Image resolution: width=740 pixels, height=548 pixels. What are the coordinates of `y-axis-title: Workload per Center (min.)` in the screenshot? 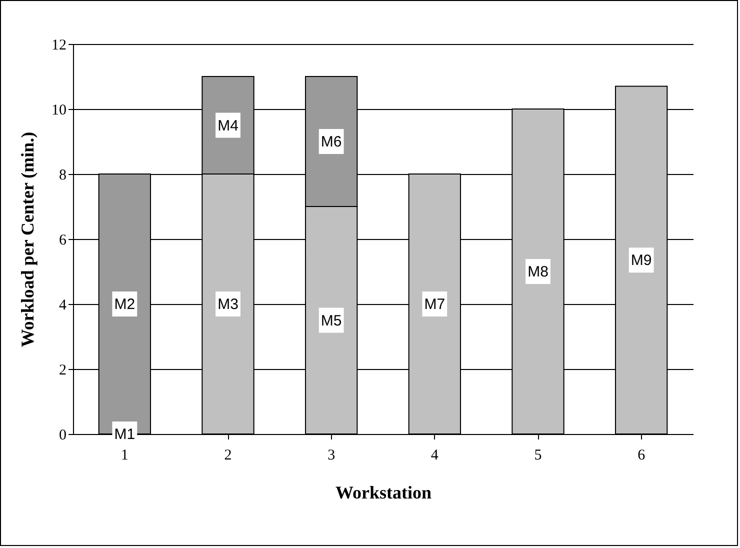 It's located at (28, 240).